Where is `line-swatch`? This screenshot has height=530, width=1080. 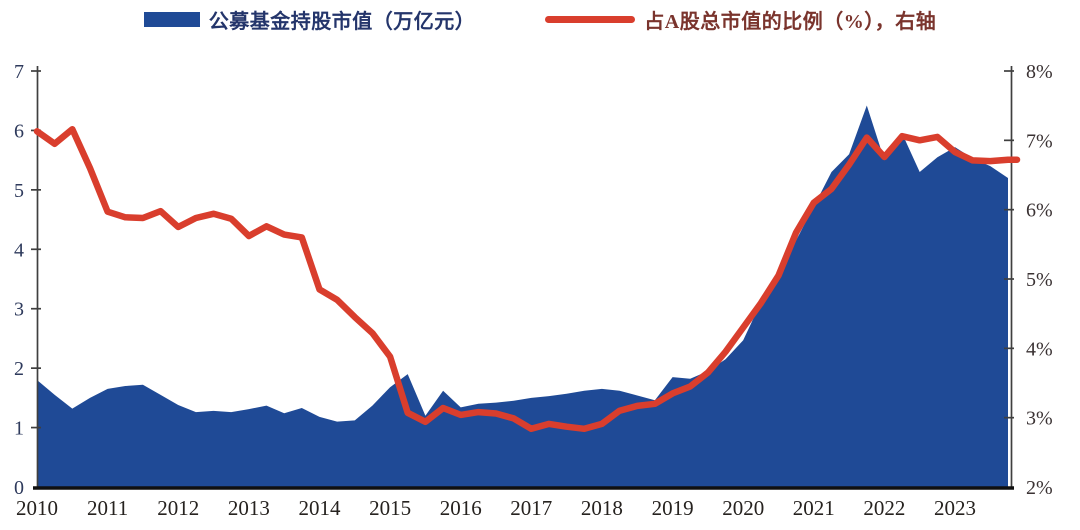
line-swatch is located at coordinates (590, 19).